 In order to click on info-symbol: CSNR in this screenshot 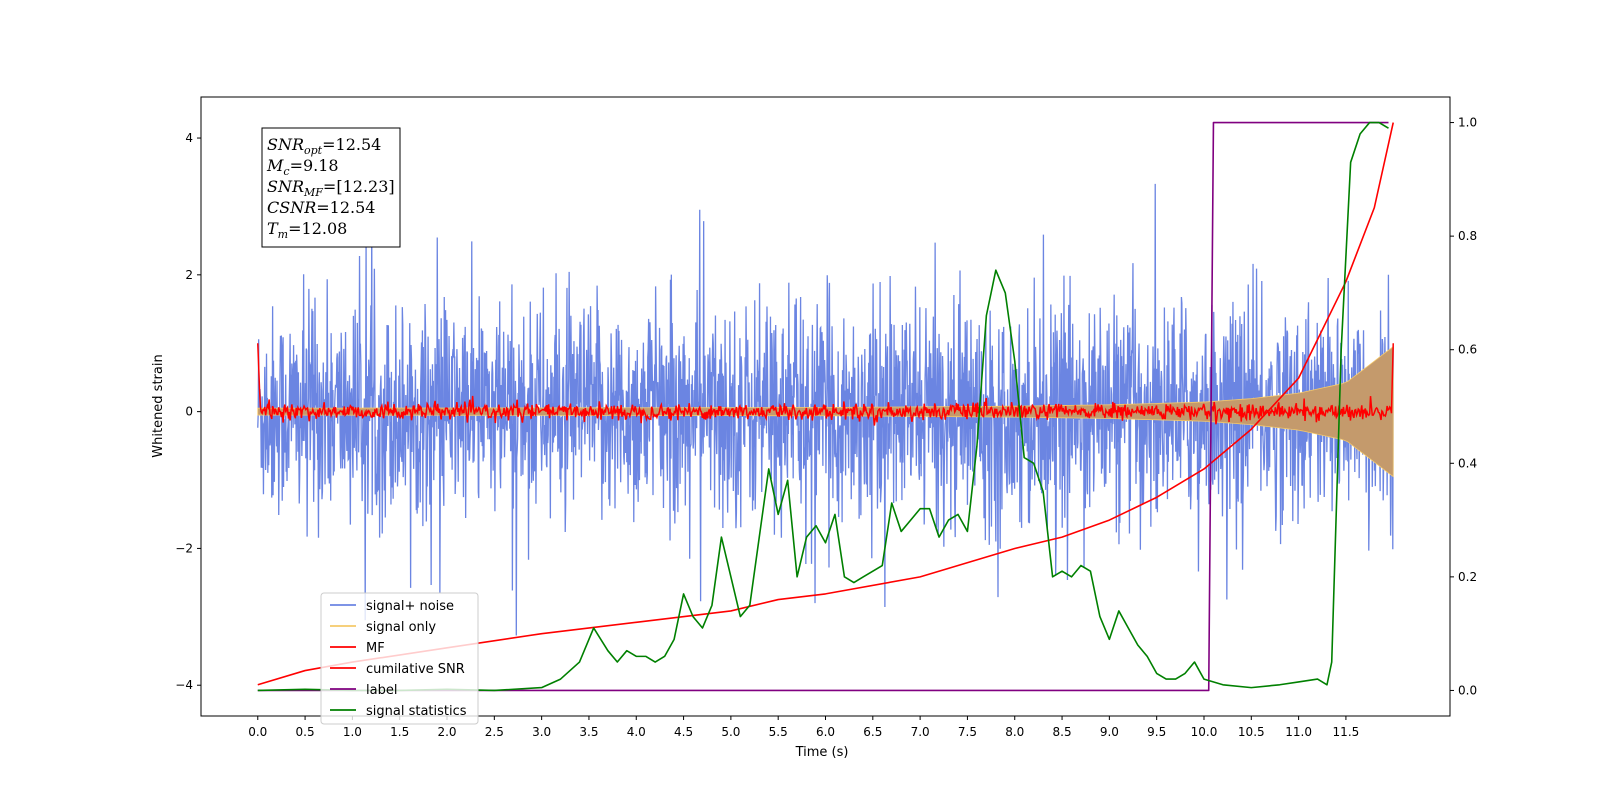, I will do `click(291, 207)`.